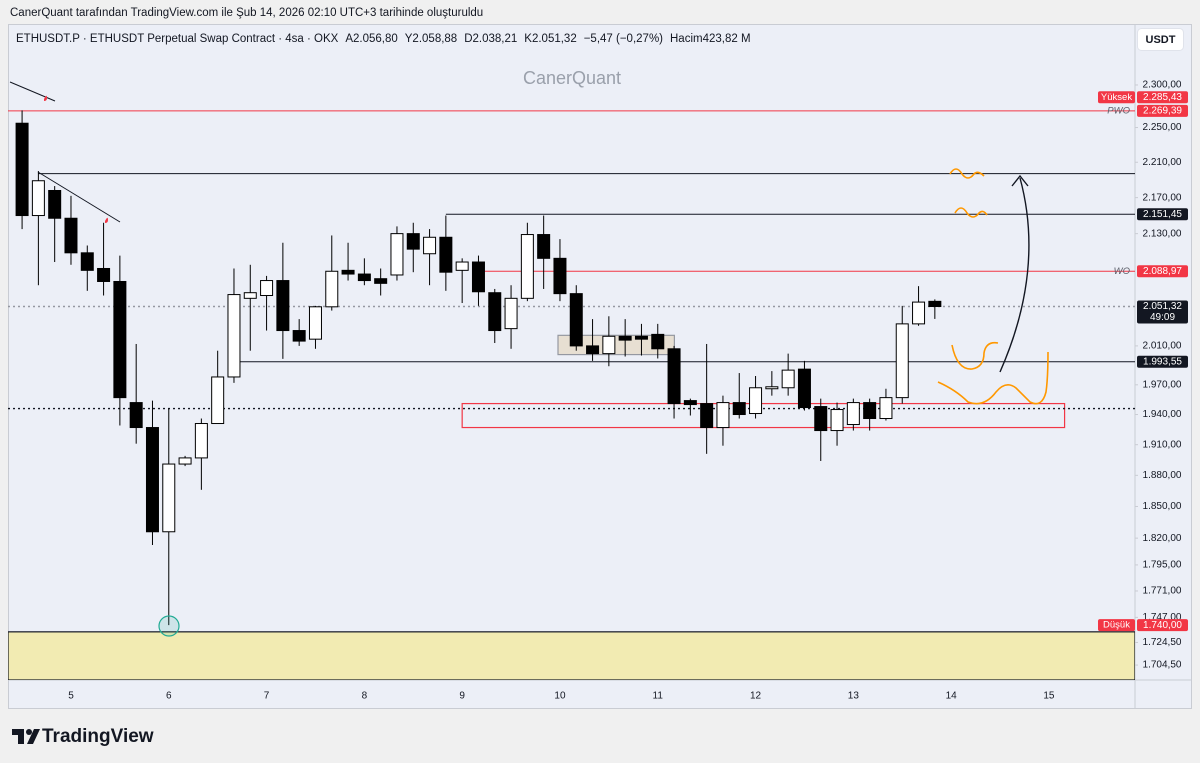  I want to click on forecast-arrow, so click(1014, 275).